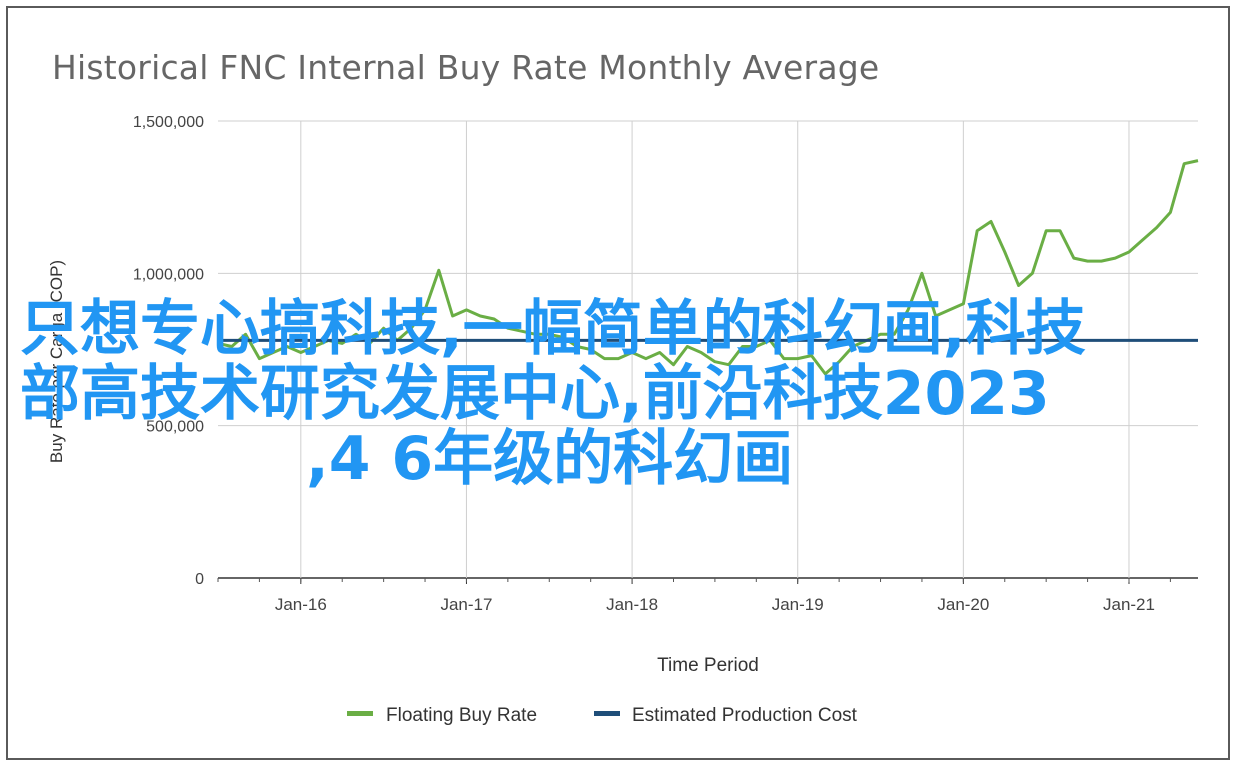  What do you see at coordinates (632, 604) in the screenshot?
I see `x-tick-label: Jan-18` at bounding box center [632, 604].